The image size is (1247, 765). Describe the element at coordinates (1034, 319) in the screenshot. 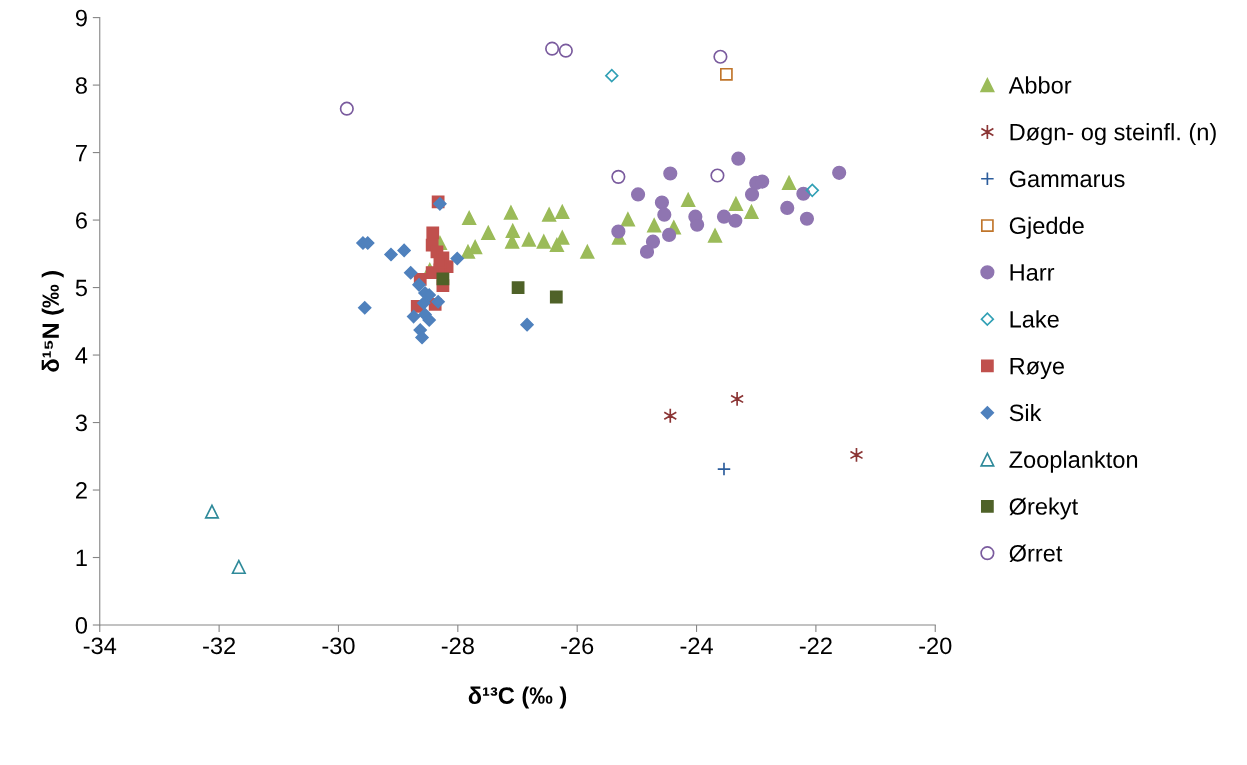

I see `legend-label: Lake` at that location.